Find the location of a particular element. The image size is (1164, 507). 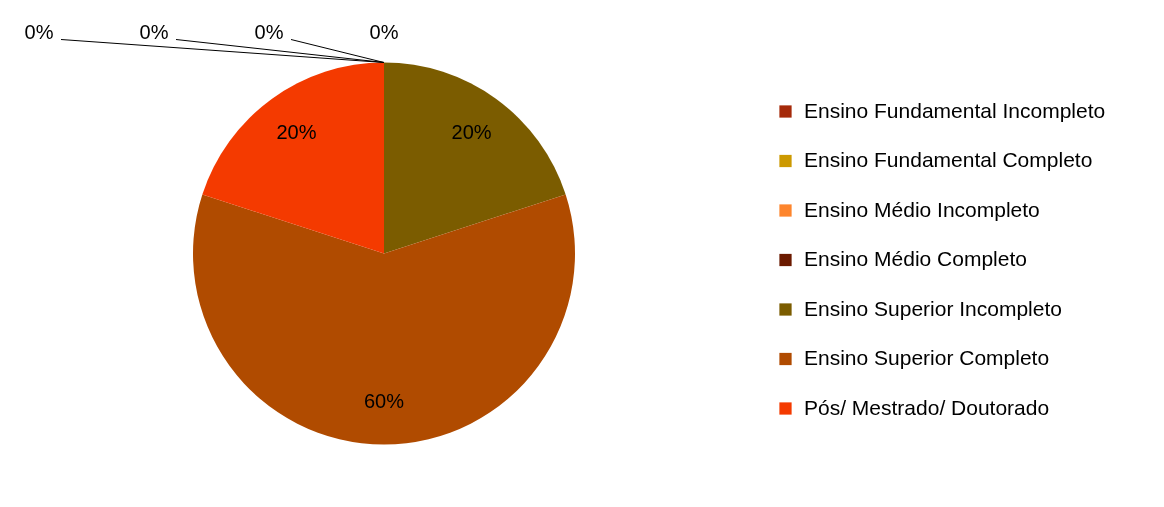

legend-label: Ensino Médio Completo is located at coordinates (915, 258).